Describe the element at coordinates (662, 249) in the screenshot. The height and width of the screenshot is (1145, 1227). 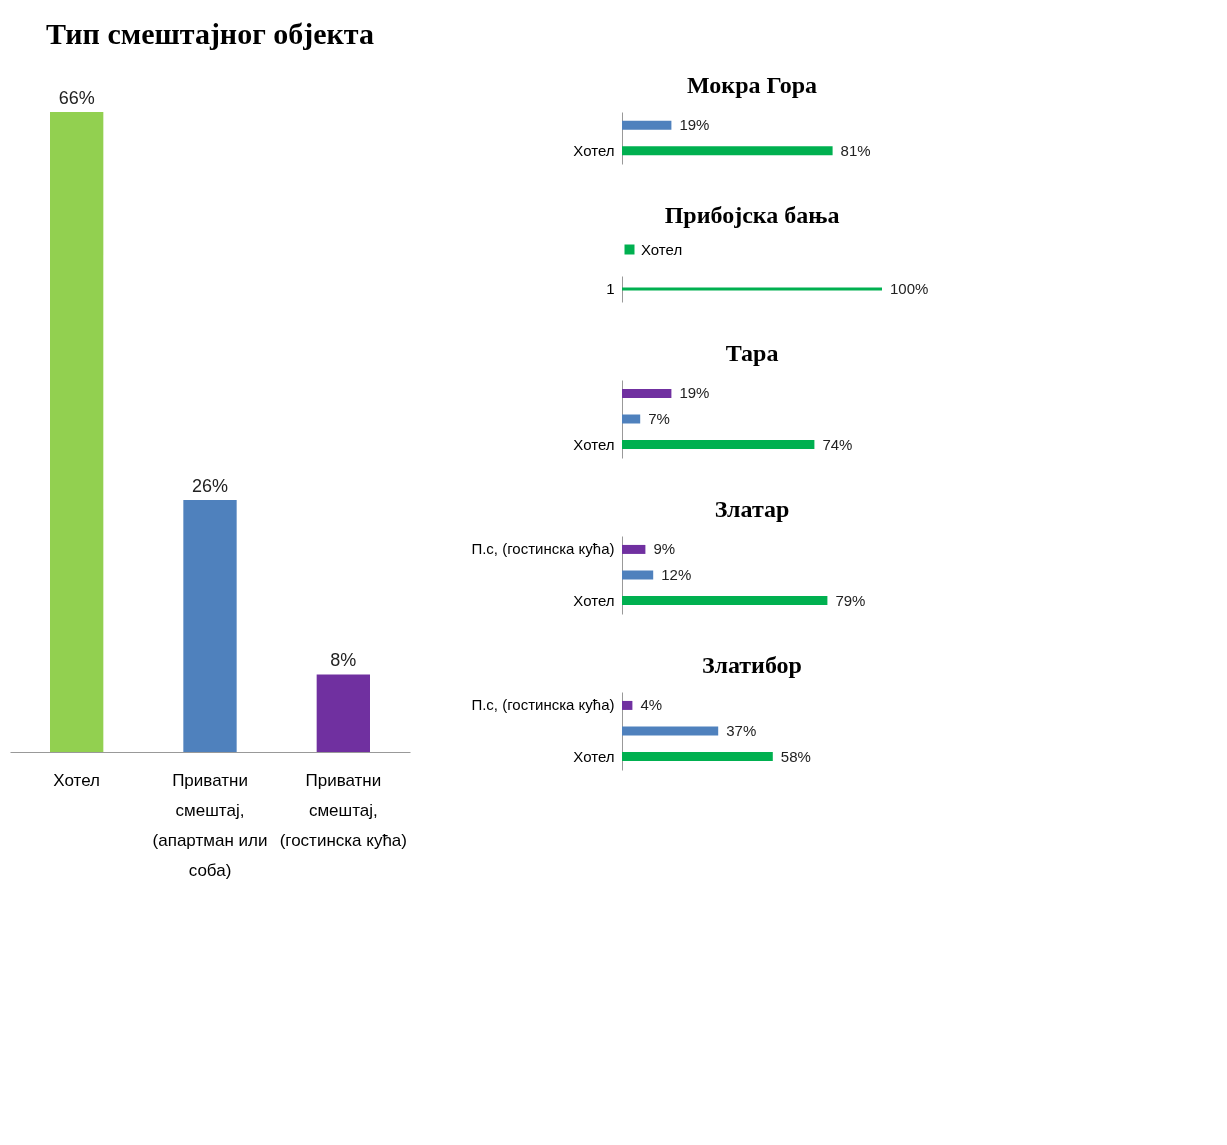
I see `legend-label: Хотел` at that location.